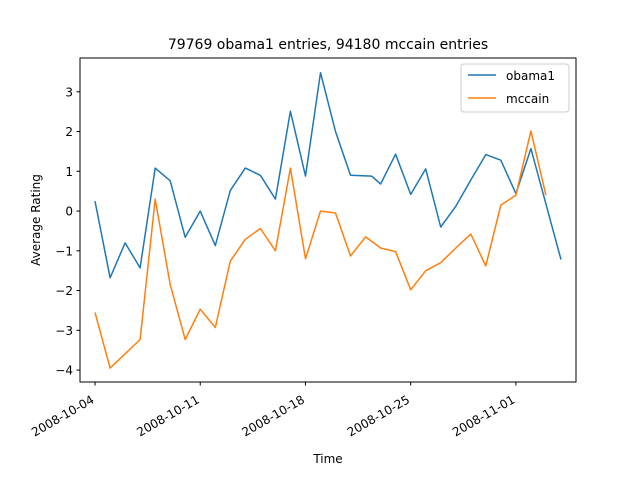 This screenshot has width=640, height=480. Describe the element at coordinates (69, 212) in the screenshot. I see `y-tick-label: 0` at that location.